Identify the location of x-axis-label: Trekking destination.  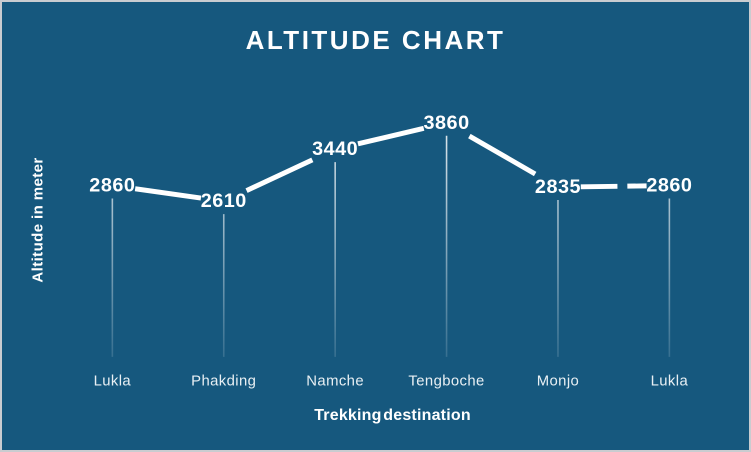
(392, 415).